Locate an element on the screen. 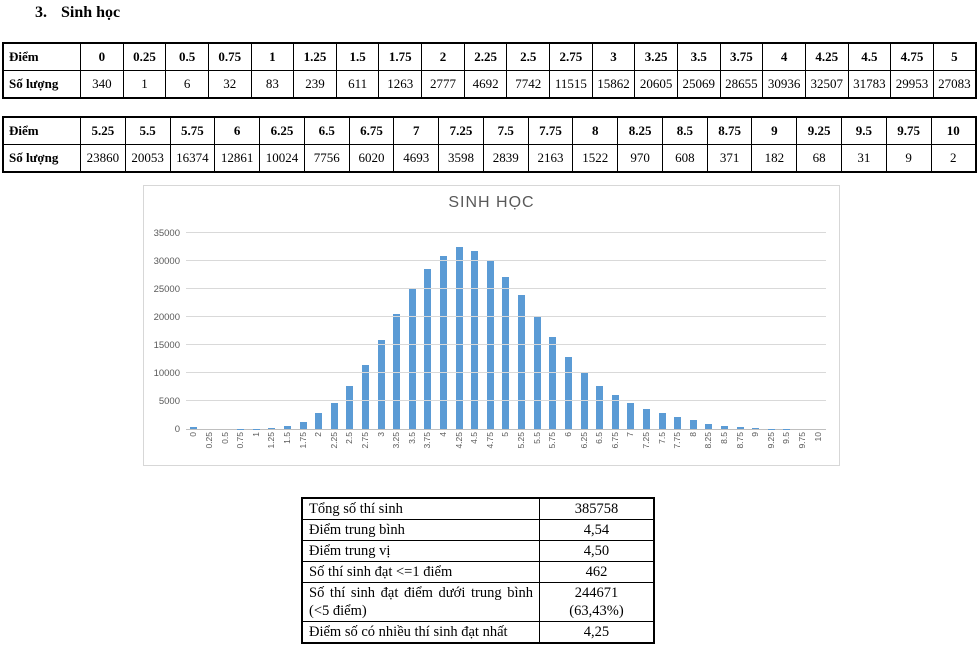 The image size is (980, 659). x-axis-tick-label: 7.5 is located at coordinates (661, 438).